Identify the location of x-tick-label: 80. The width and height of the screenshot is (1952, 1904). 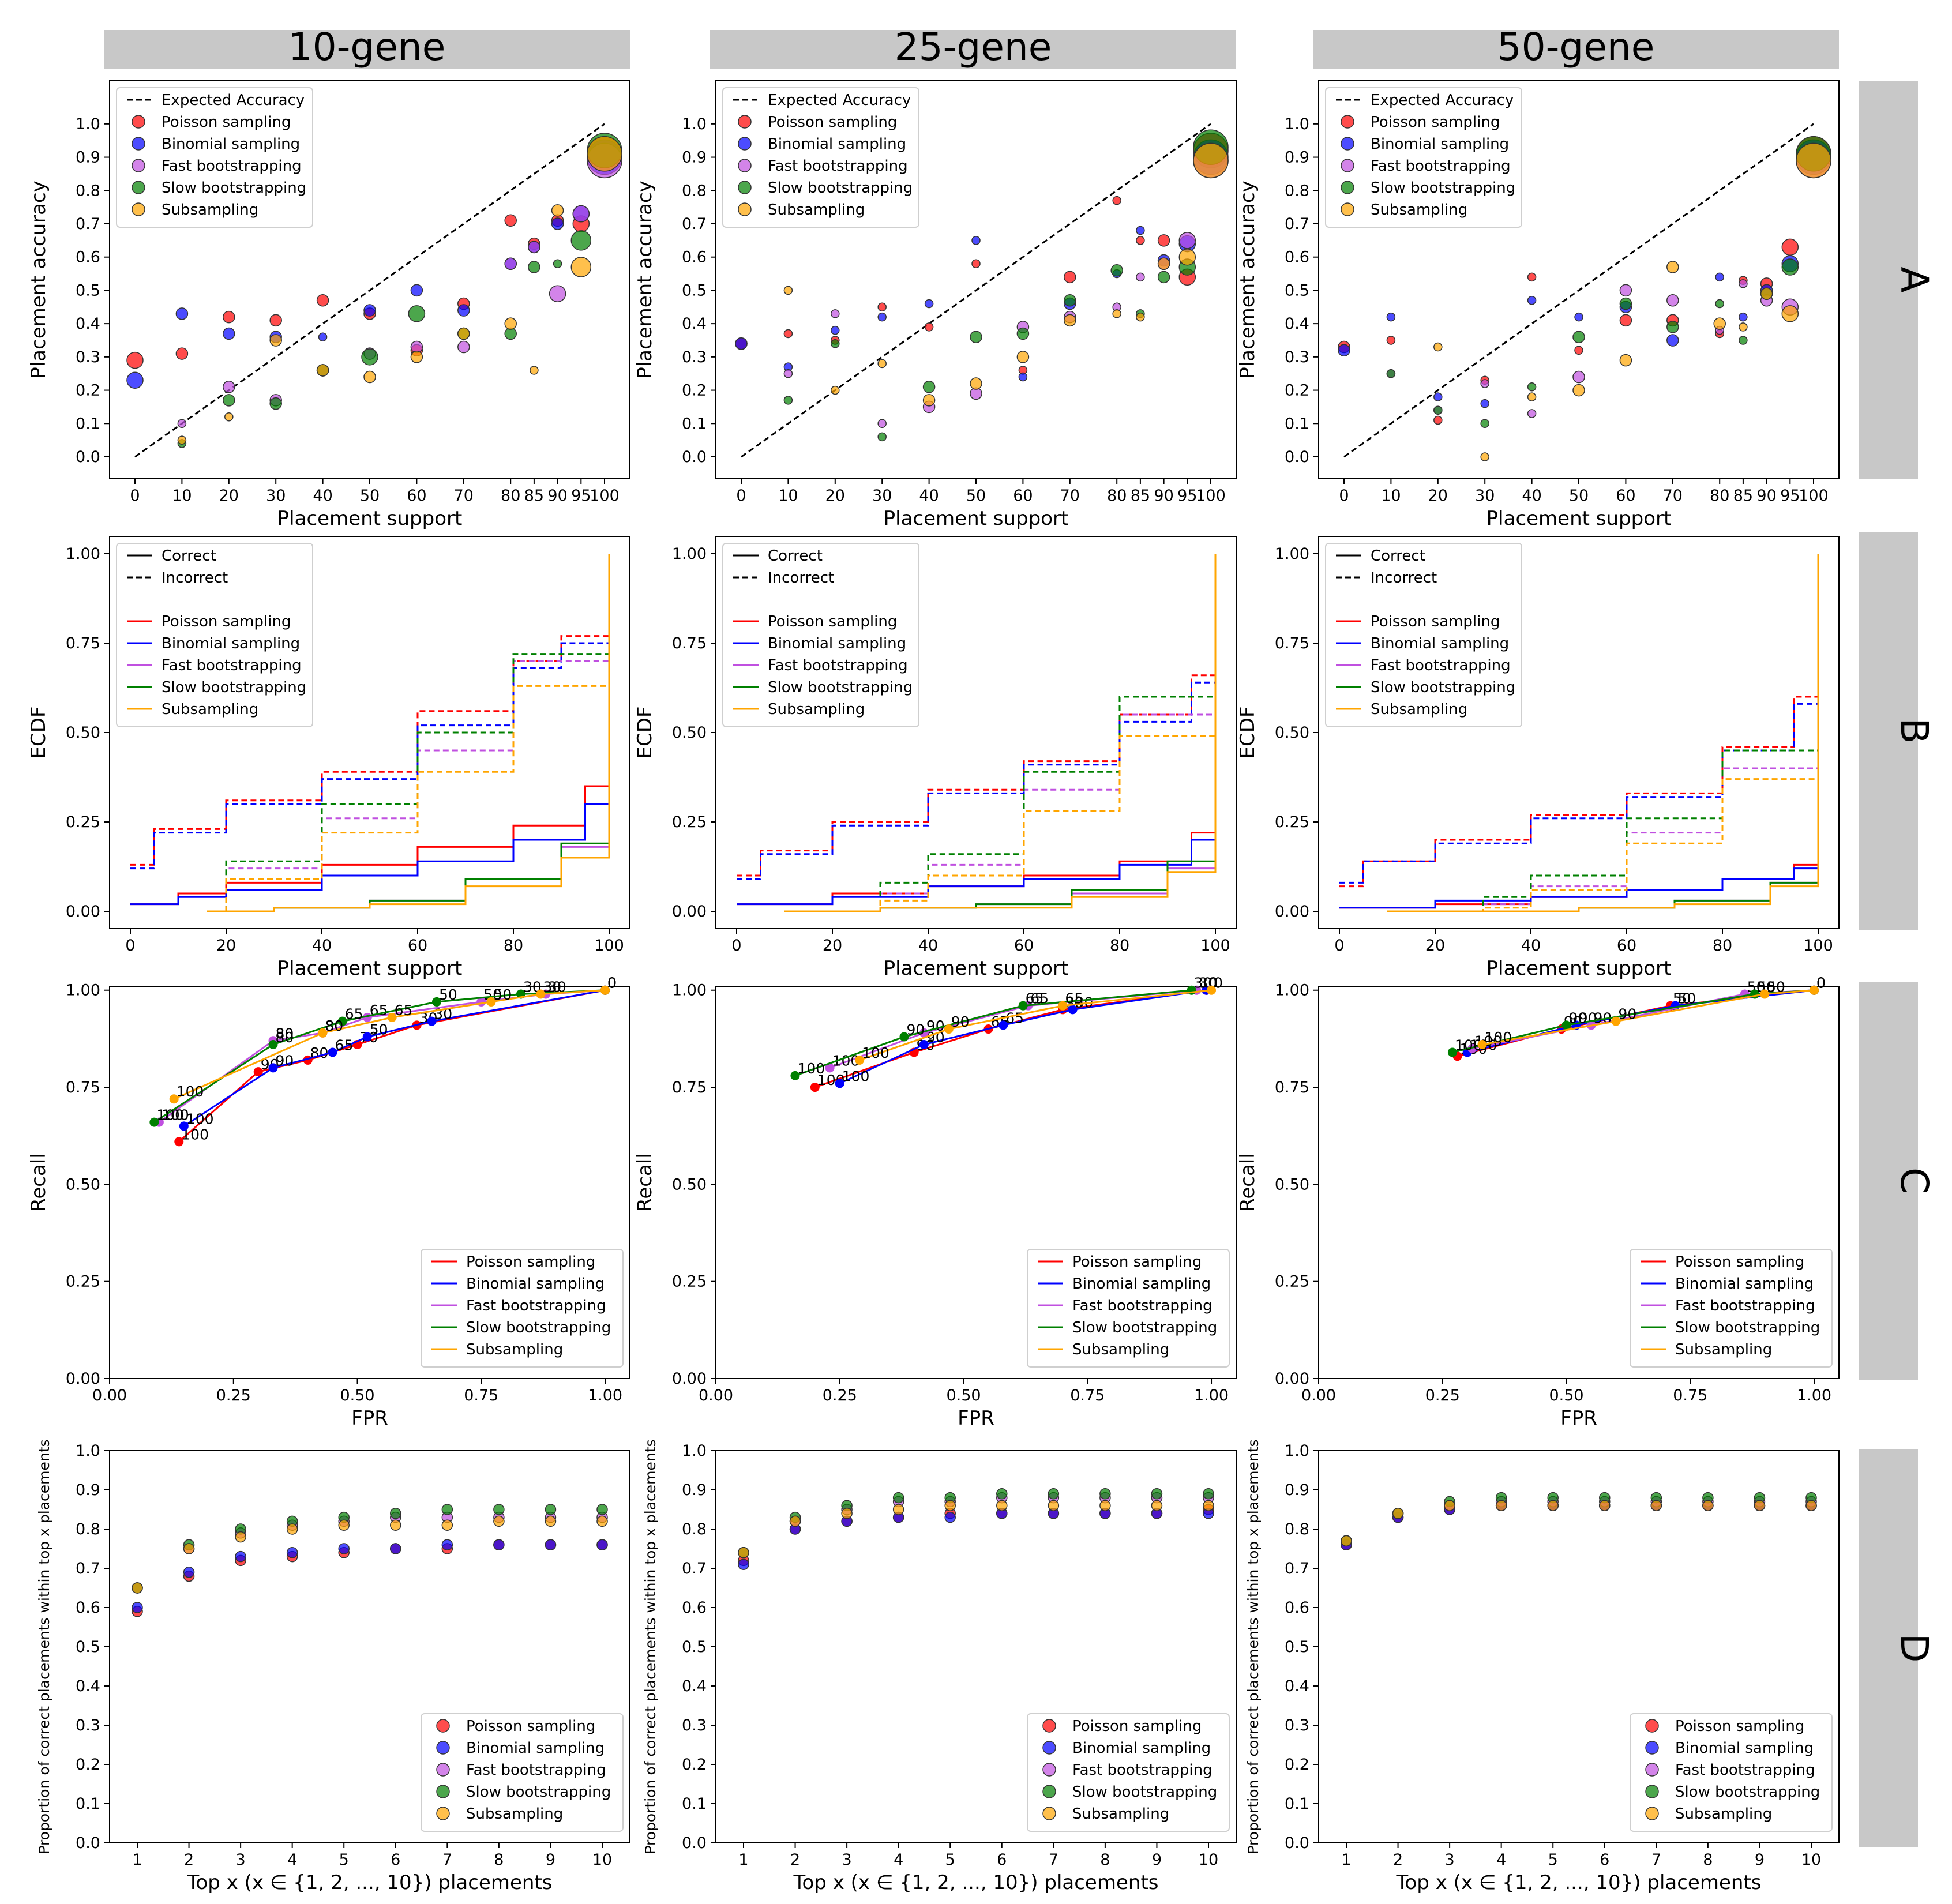
(1723, 946).